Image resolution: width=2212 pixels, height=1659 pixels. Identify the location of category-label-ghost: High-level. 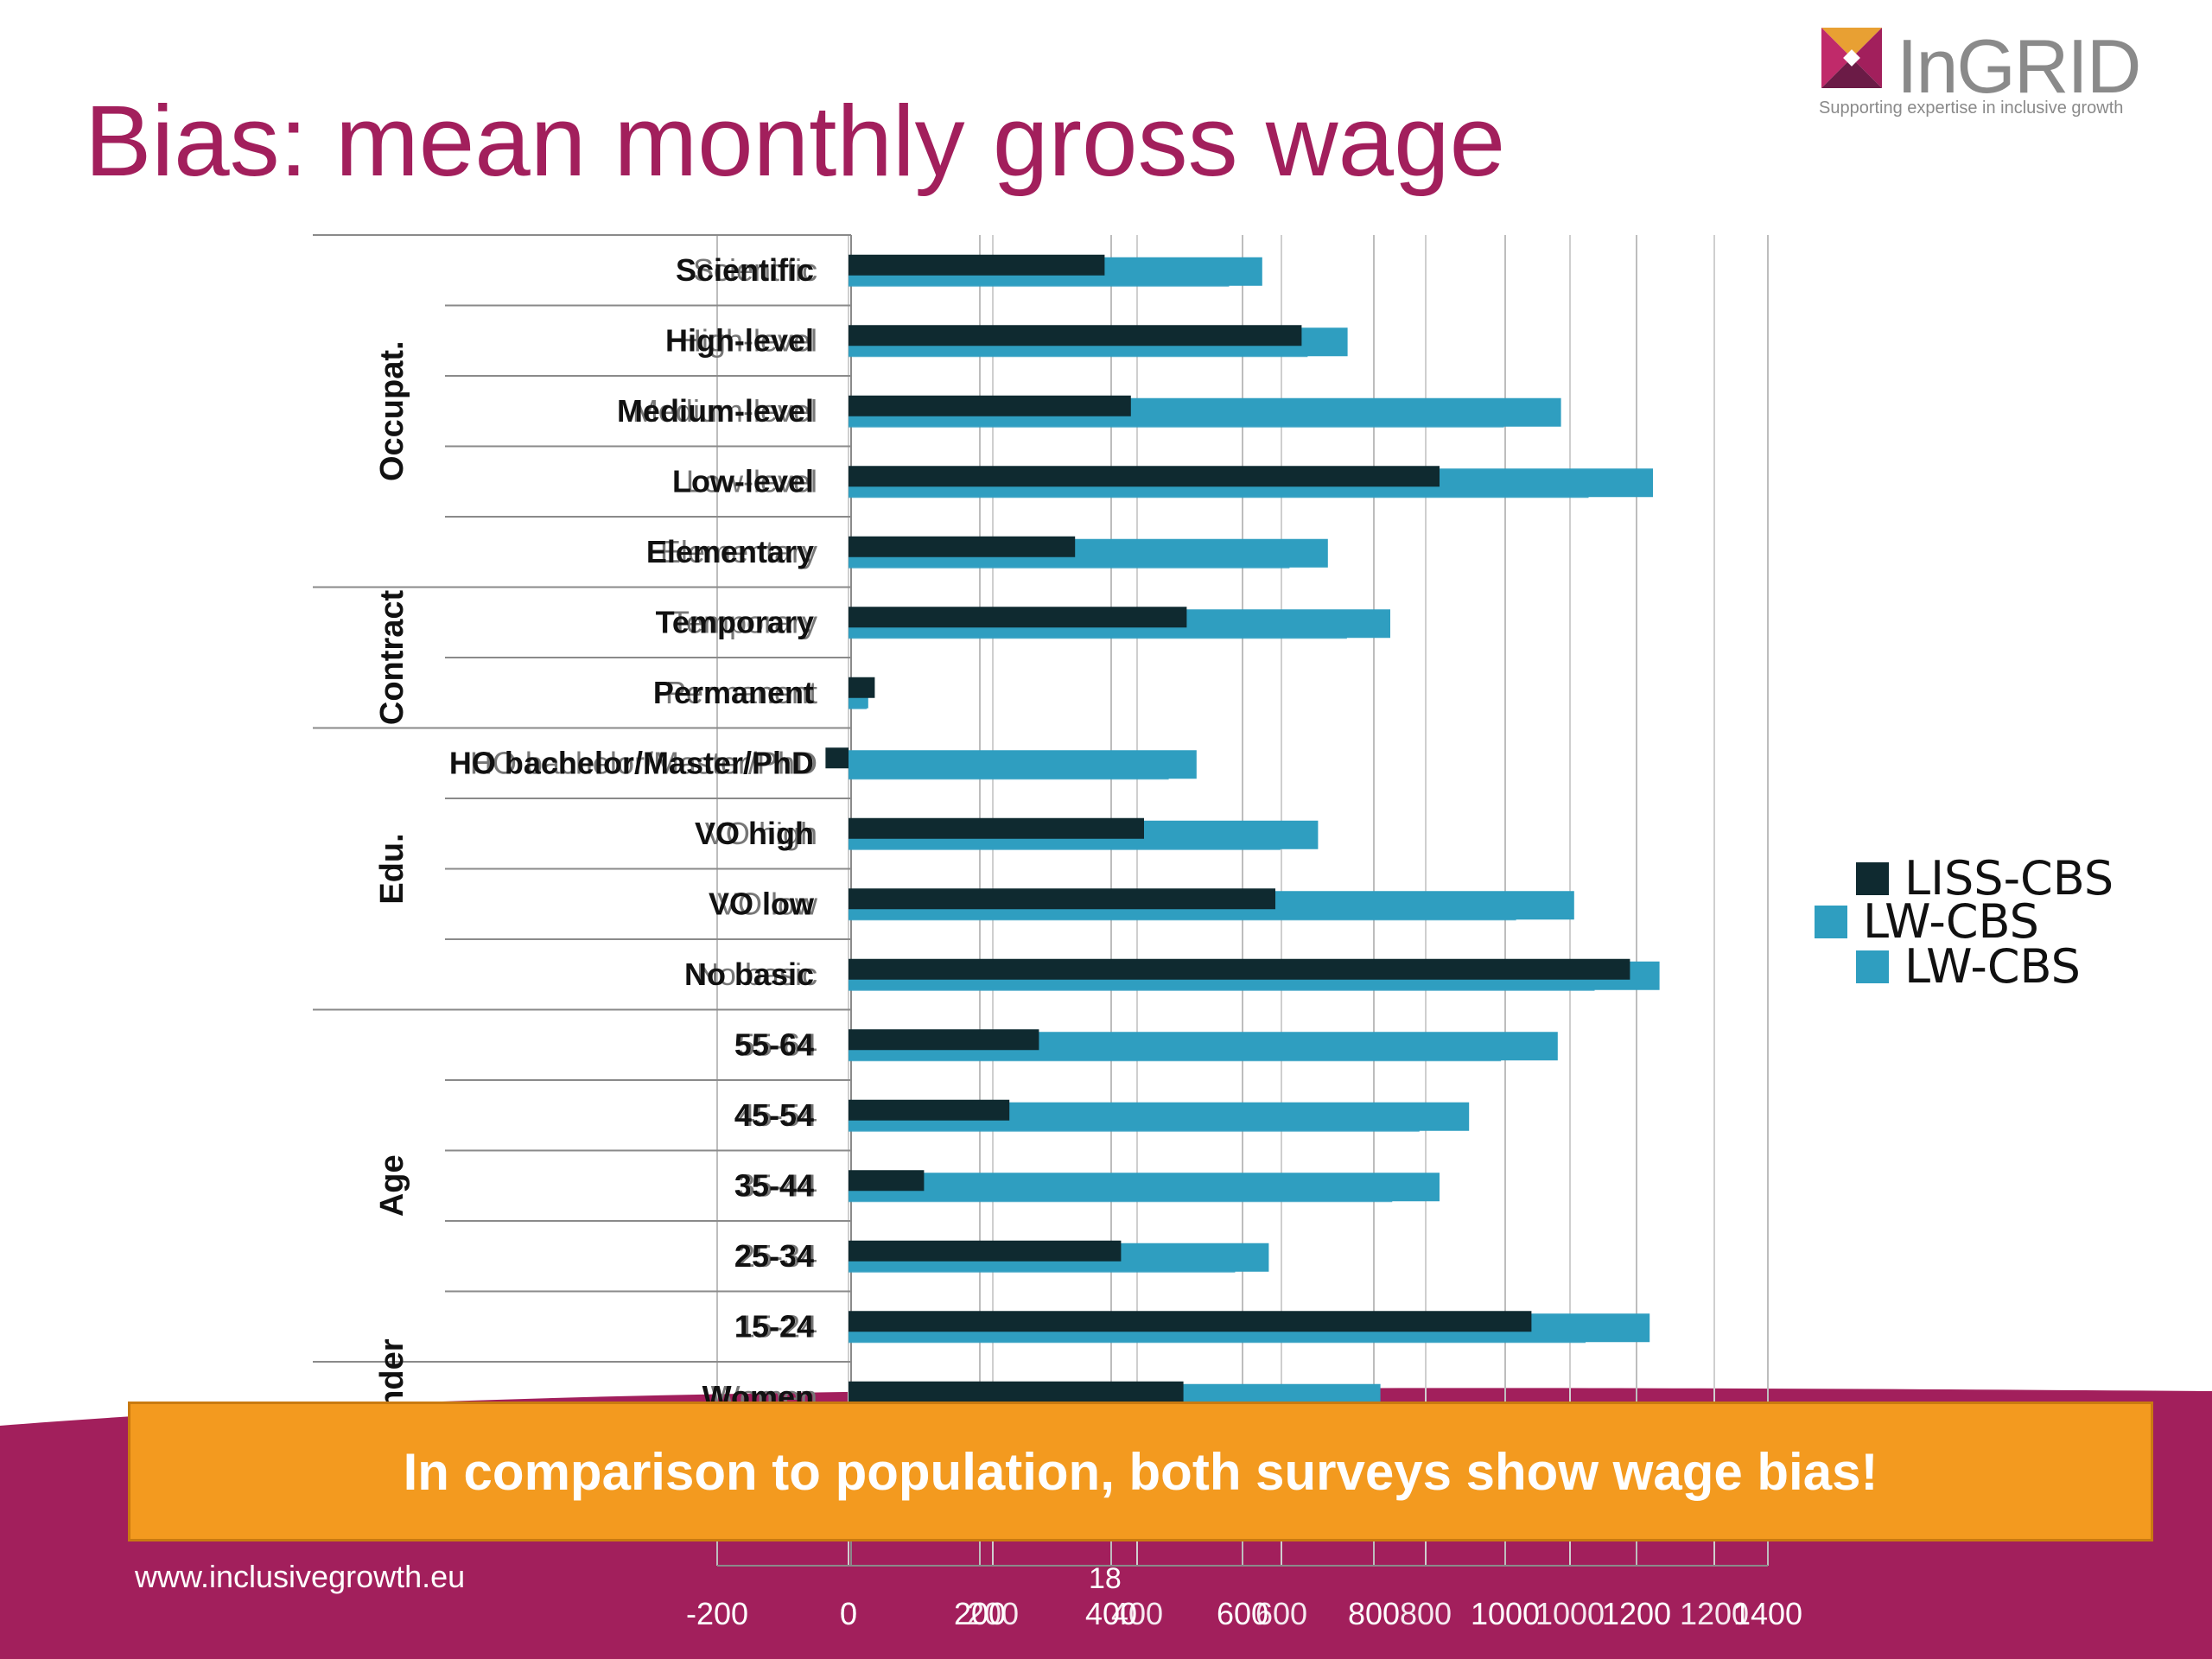
(748, 340).